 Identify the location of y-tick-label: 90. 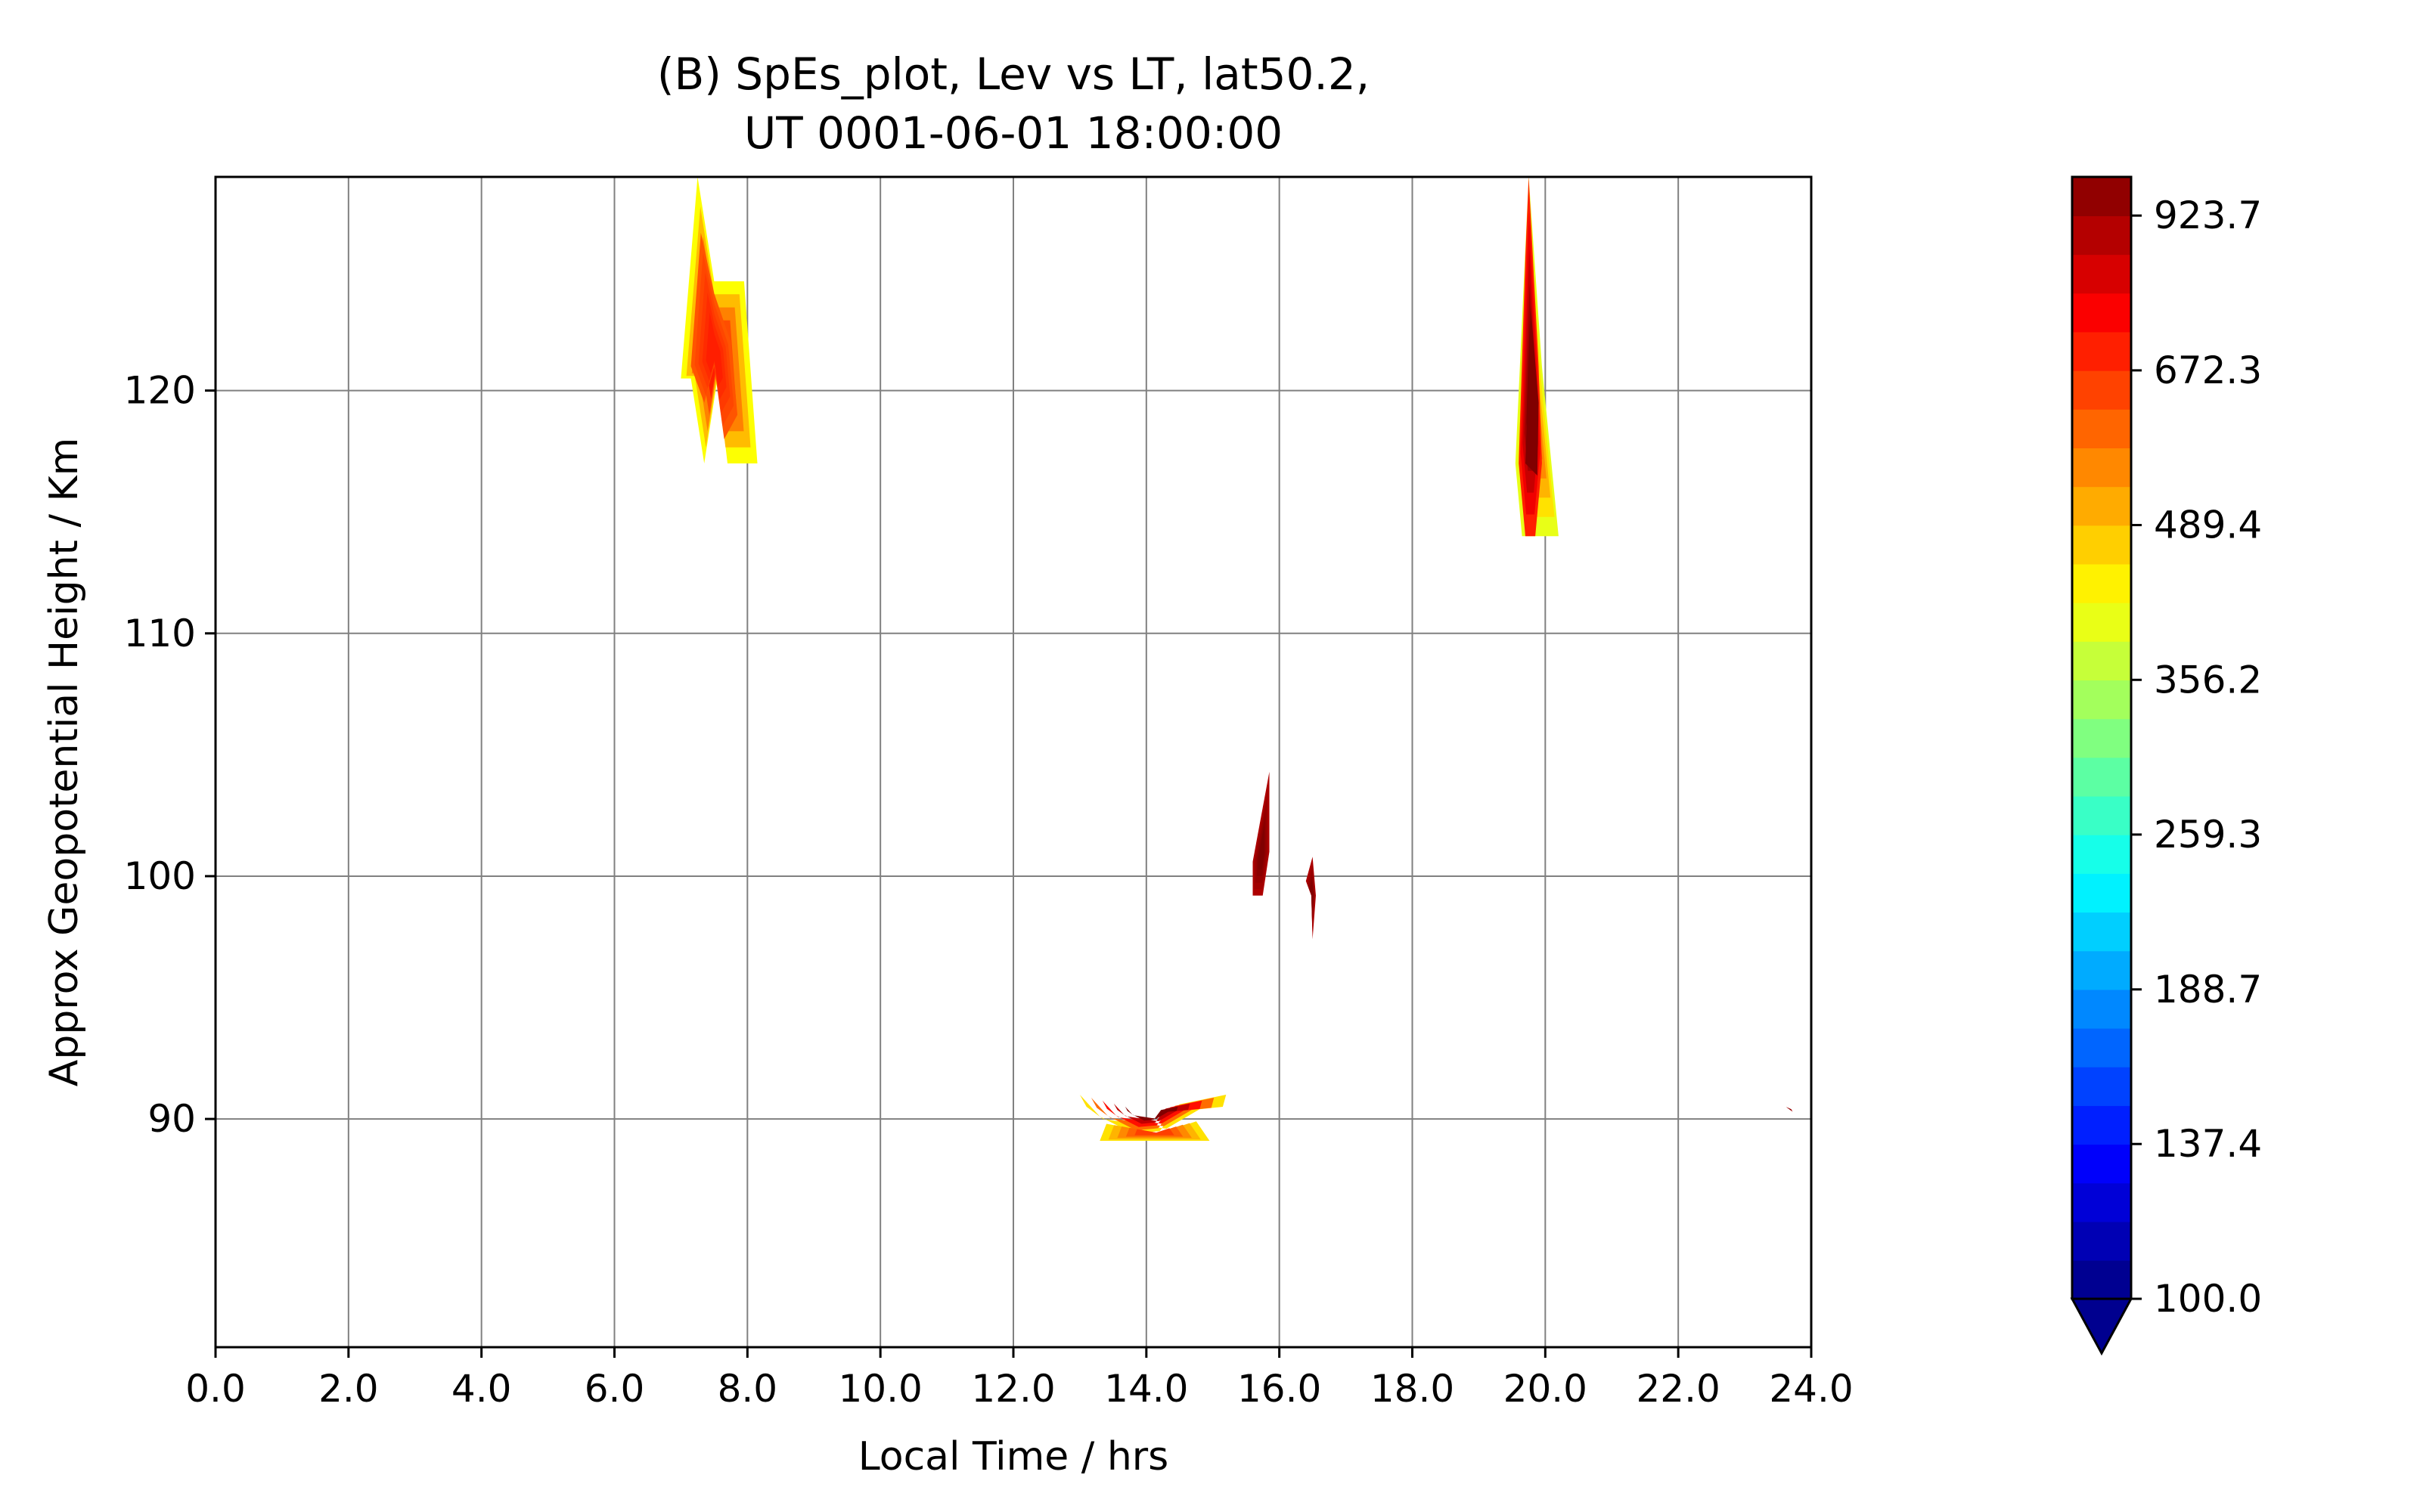
(171, 1119).